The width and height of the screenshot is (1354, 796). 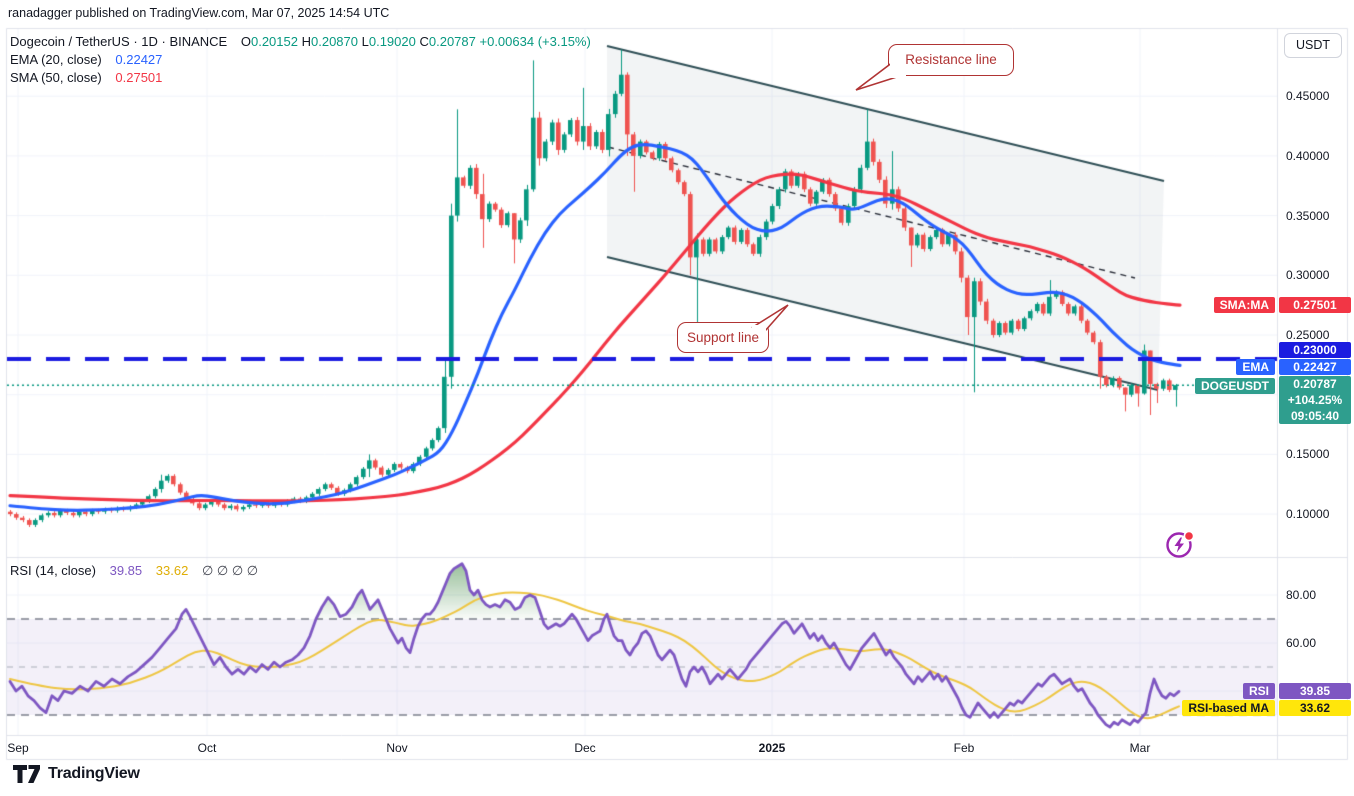 What do you see at coordinates (1182, 545) in the screenshot?
I see `flash-ideas-icon` at bounding box center [1182, 545].